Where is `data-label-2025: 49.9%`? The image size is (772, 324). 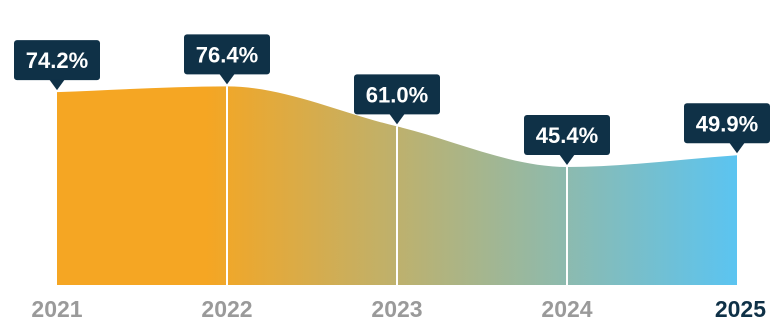 data-label-2025: 49.9% is located at coordinates (727, 123).